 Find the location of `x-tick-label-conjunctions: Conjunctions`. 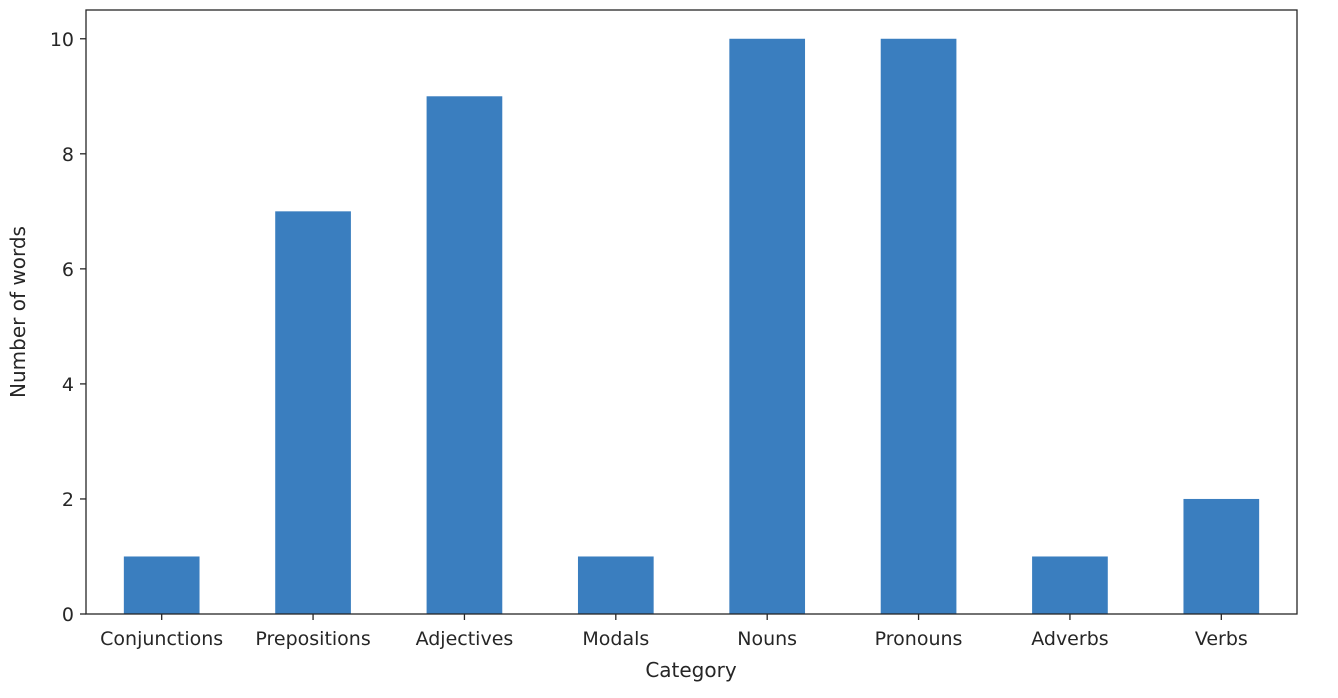

x-tick-label-conjunctions: Conjunctions is located at coordinates (161, 639).